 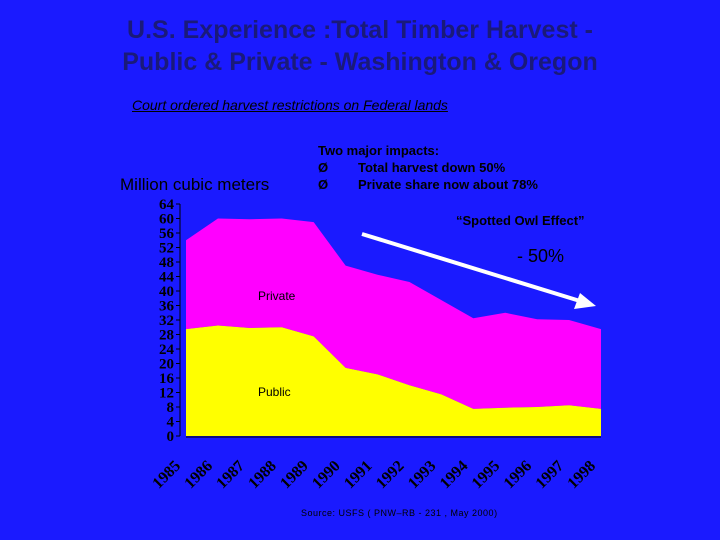 What do you see at coordinates (166, 249) in the screenshot?
I see `y-tick-label: 52` at bounding box center [166, 249].